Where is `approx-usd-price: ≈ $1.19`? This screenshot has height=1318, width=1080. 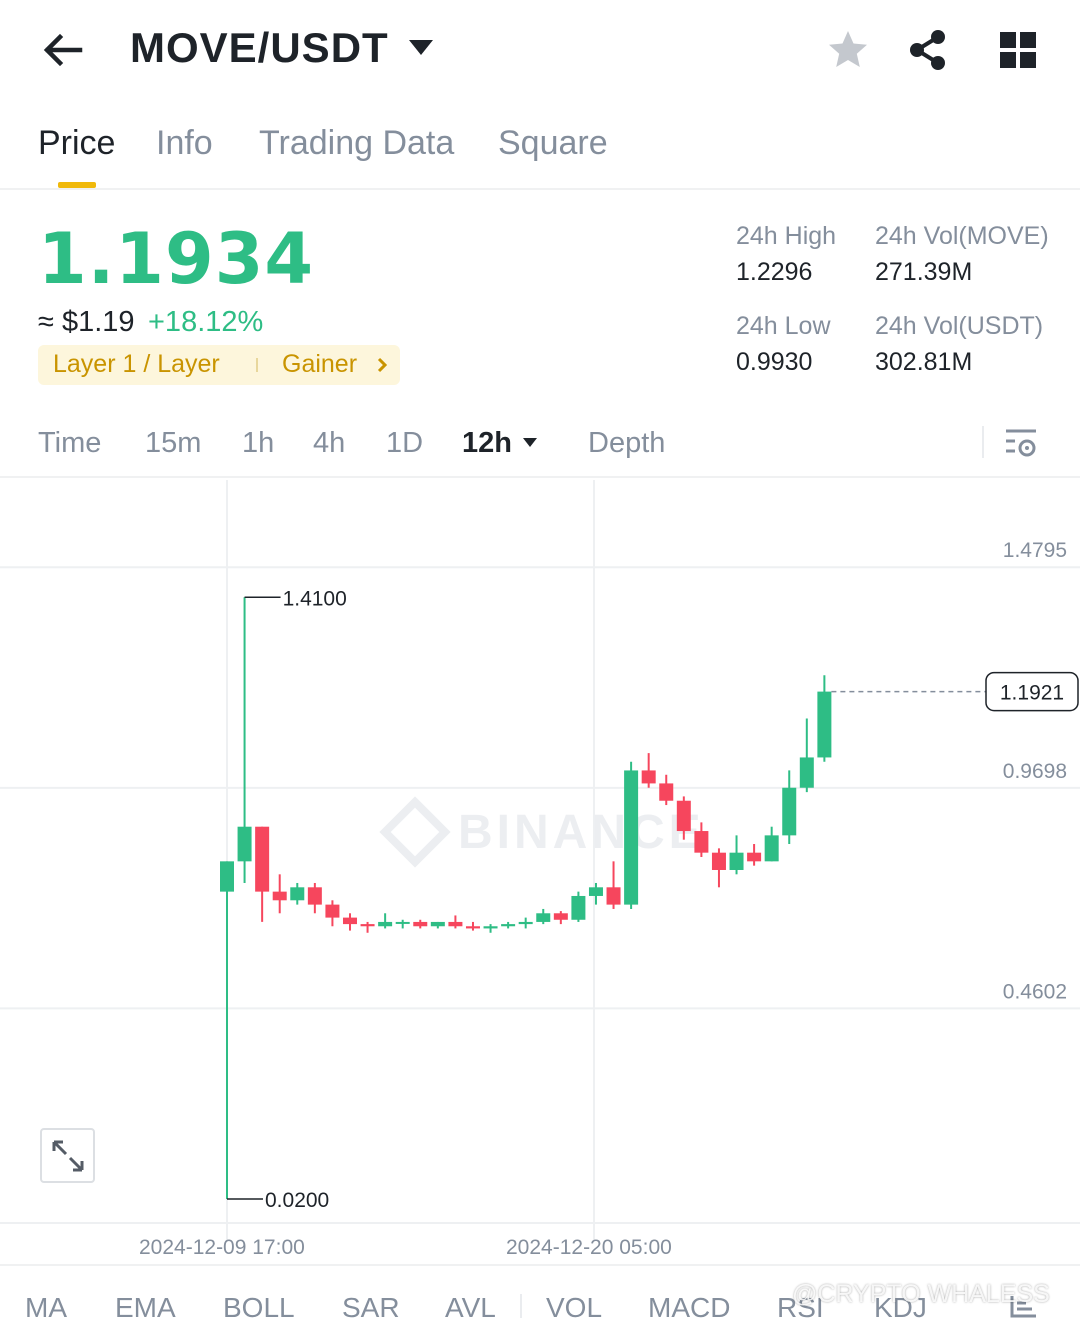 approx-usd-price: ≈ $1.19 is located at coordinates (86, 322).